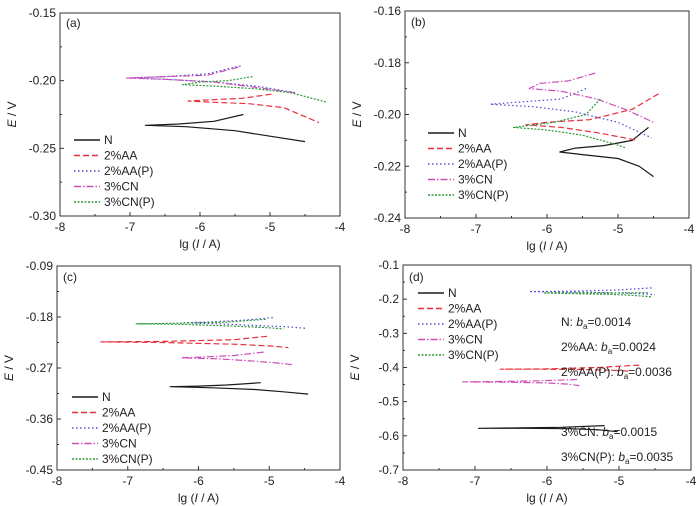 The image size is (700, 506). Describe the element at coordinates (40, 419) in the screenshot. I see `y-tick-label: -0.36` at that location.